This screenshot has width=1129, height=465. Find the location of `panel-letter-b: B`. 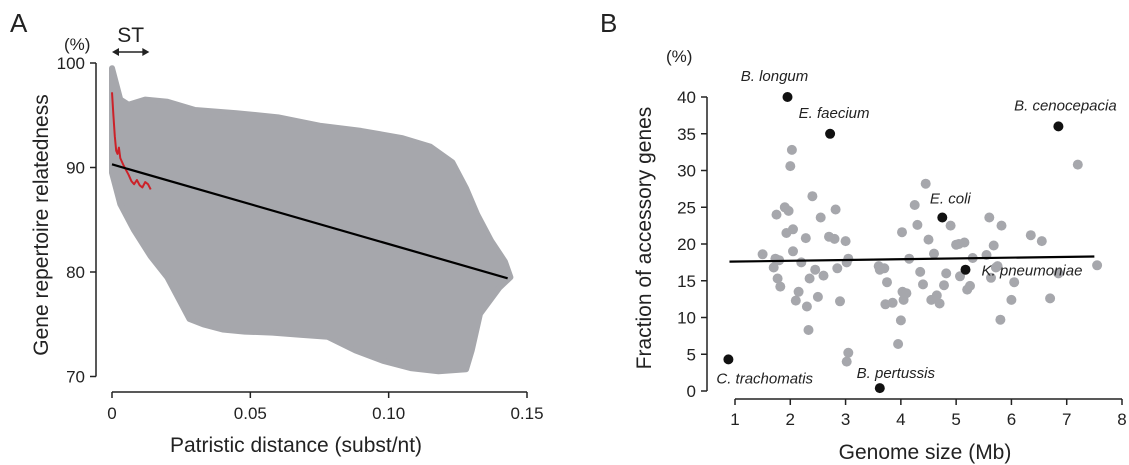

panel-letter-b: B is located at coordinates (608, 23).